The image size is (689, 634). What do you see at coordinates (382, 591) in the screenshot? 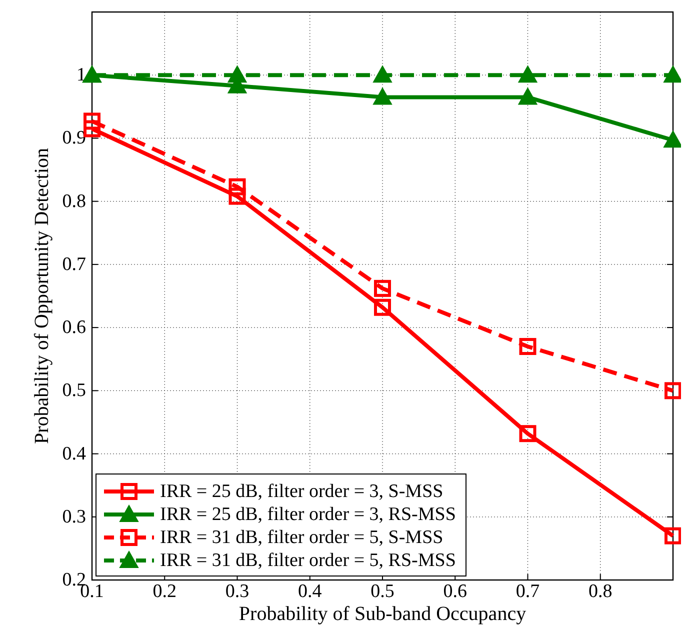
I see `x-tick-label: 0.5` at bounding box center [382, 591].